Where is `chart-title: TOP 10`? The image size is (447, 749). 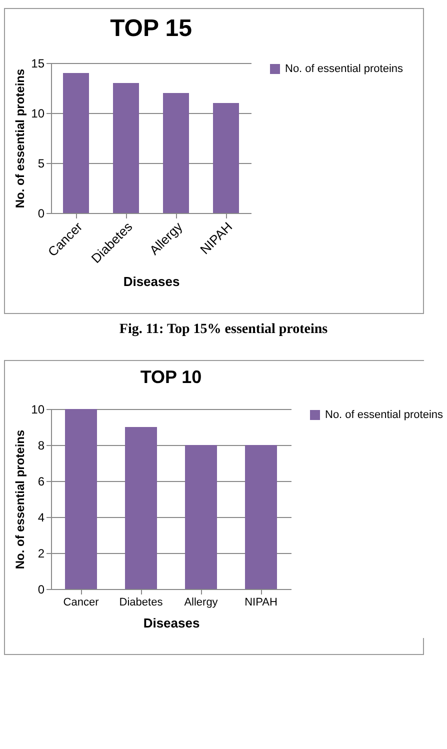 chart-title: TOP 10 is located at coordinates (171, 377).